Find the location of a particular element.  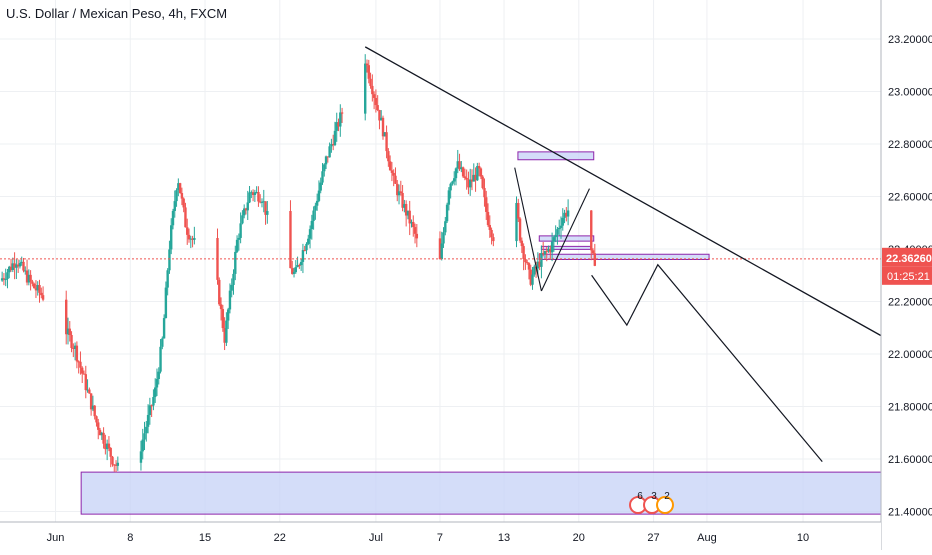

y-tick-label: 23.20000 is located at coordinates (910, 40).